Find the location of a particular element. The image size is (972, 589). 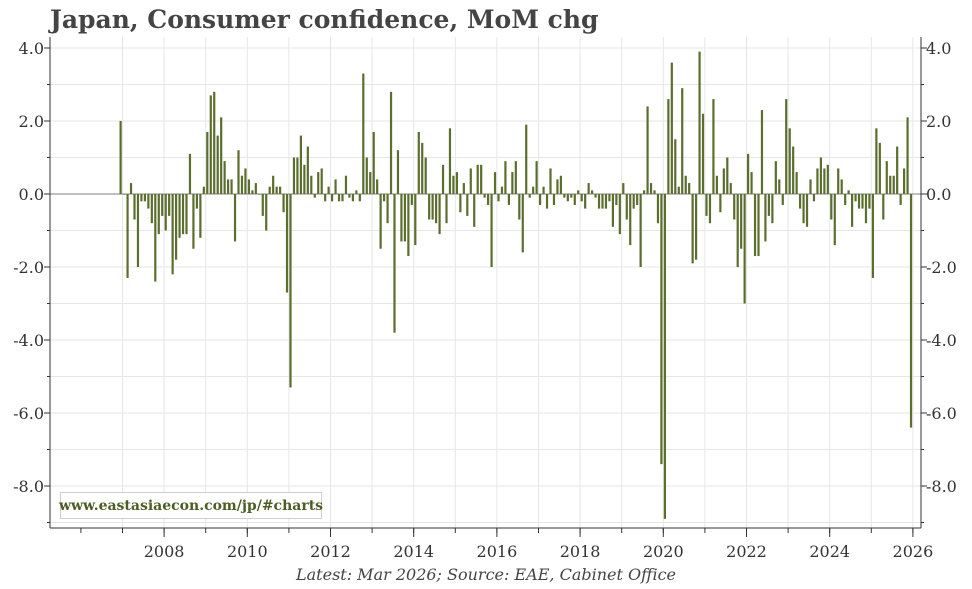

y-tick-label-right: -8.0 is located at coordinates (941, 486).